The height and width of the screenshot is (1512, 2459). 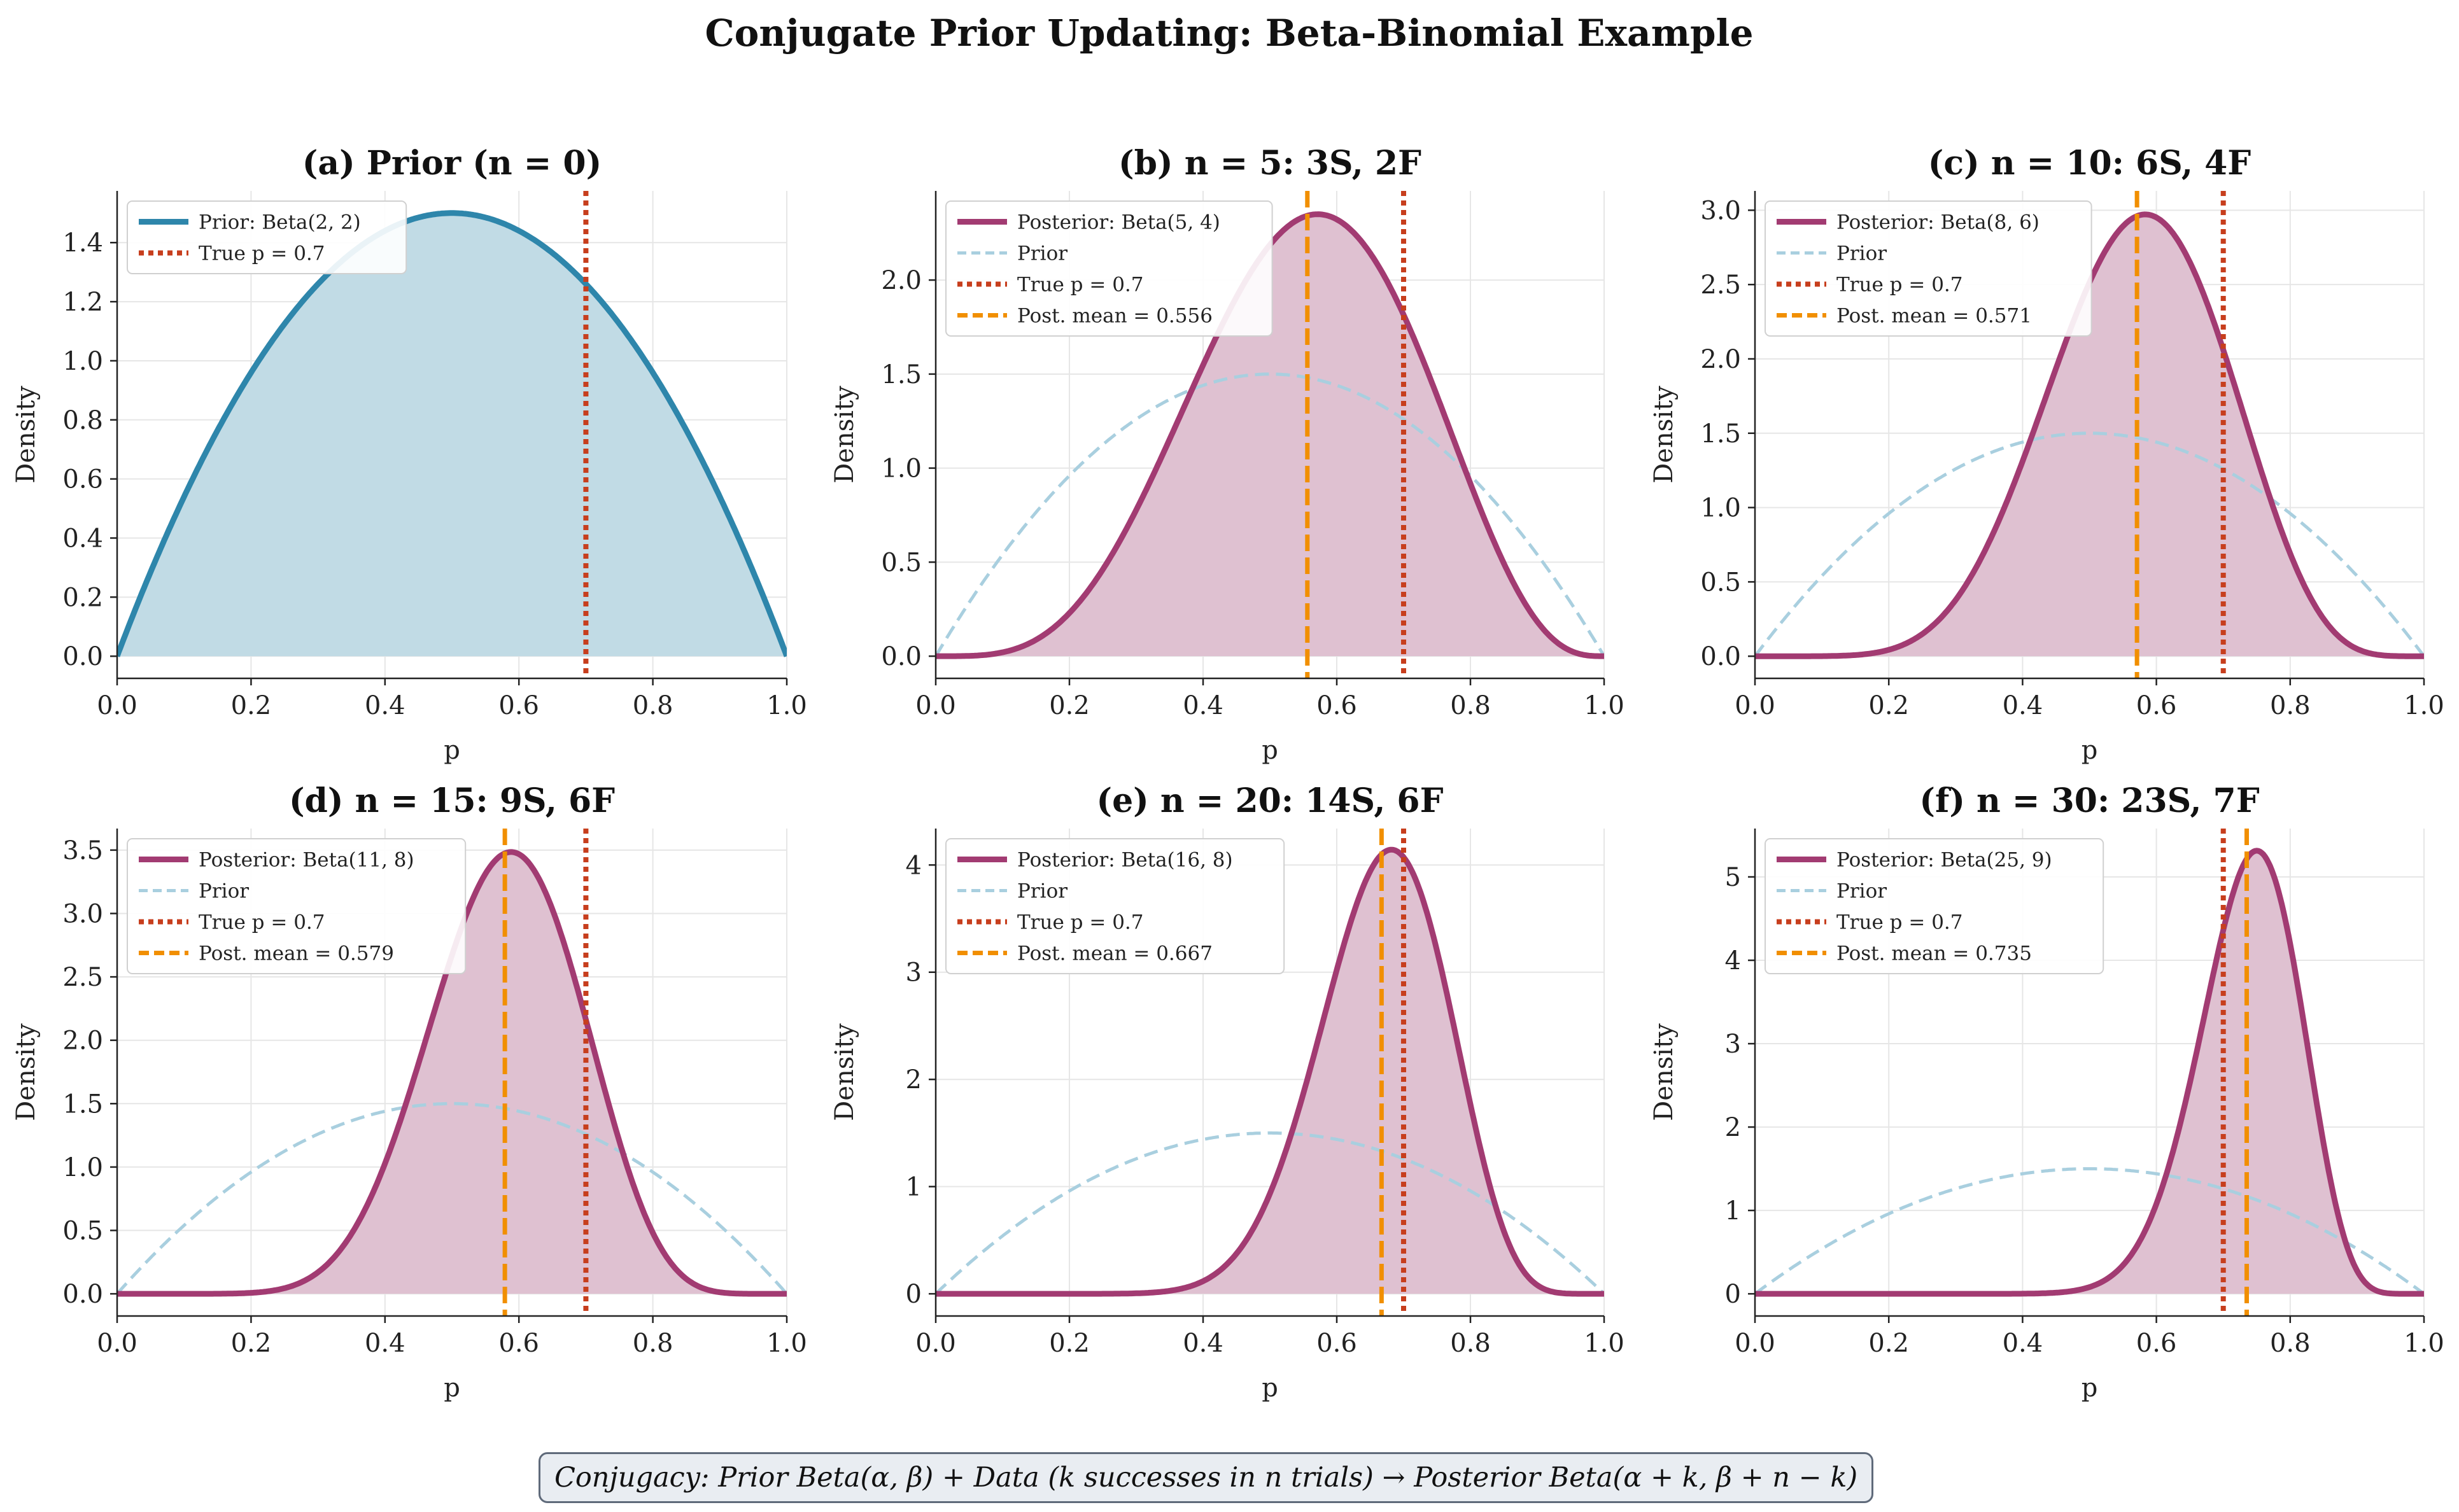 What do you see at coordinates (82, 479) in the screenshot?
I see `y-tick-label: 0.6` at bounding box center [82, 479].